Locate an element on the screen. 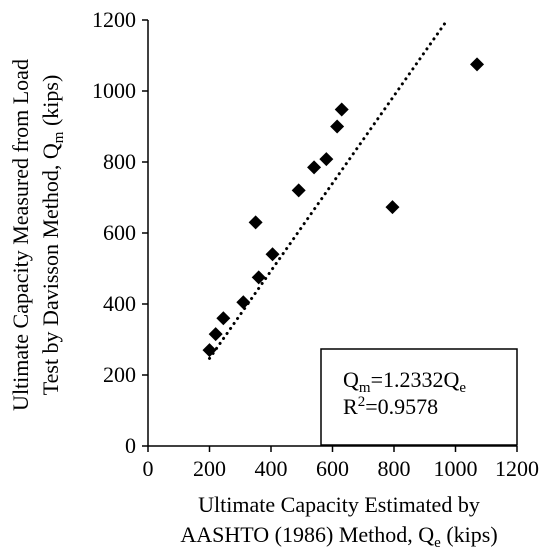  y-tick-labels: 0 200 400 600 800 1000 1200 is located at coordinates (114, 232).